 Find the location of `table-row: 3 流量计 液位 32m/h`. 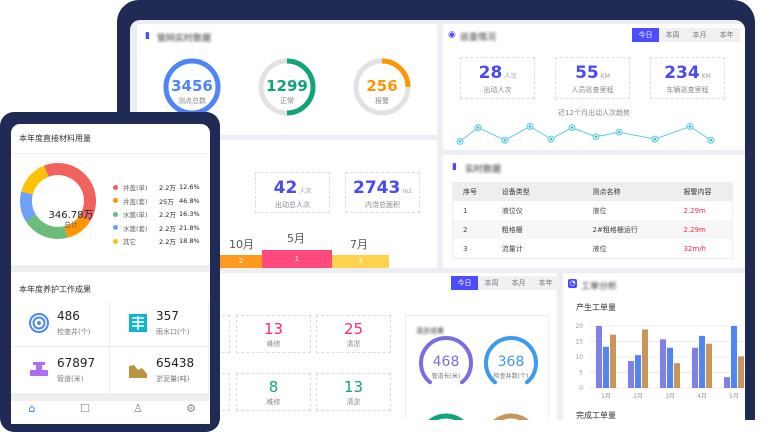

table-row: 3 流量计 液位 32m/h is located at coordinates (592, 248).